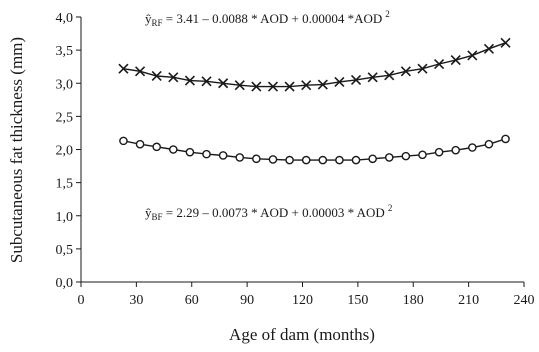 Image resolution: width=539 pixels, height=352 pixels. Describe the element at coordinates (314, 149) in the screenshot. I see `series-line-bf` at that location.